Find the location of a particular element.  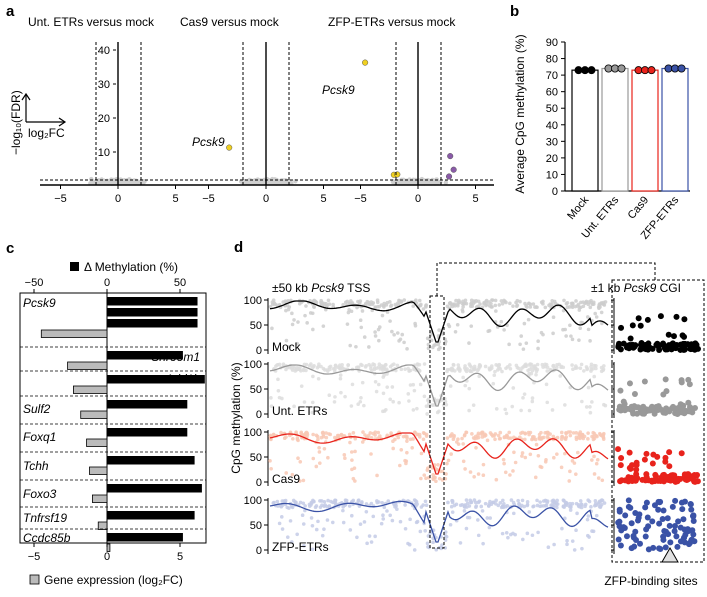

d-ytick-label: 100 is located at coordinates (253, 433).